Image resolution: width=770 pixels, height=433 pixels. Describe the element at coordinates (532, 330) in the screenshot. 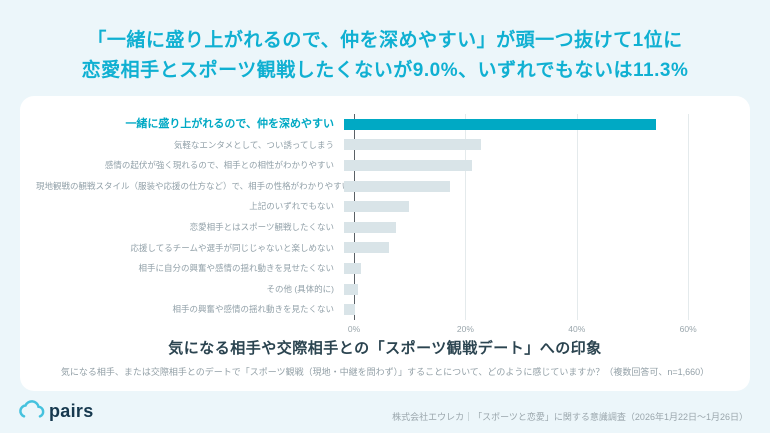

I see `x-axis: 0% 20% 40% 60%` at that location.